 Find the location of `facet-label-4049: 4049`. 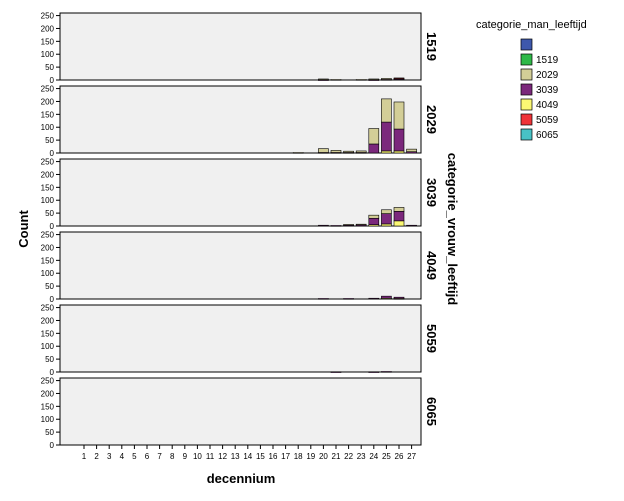

facet-label-4049: 4049 is located at coordinates (431, 265).